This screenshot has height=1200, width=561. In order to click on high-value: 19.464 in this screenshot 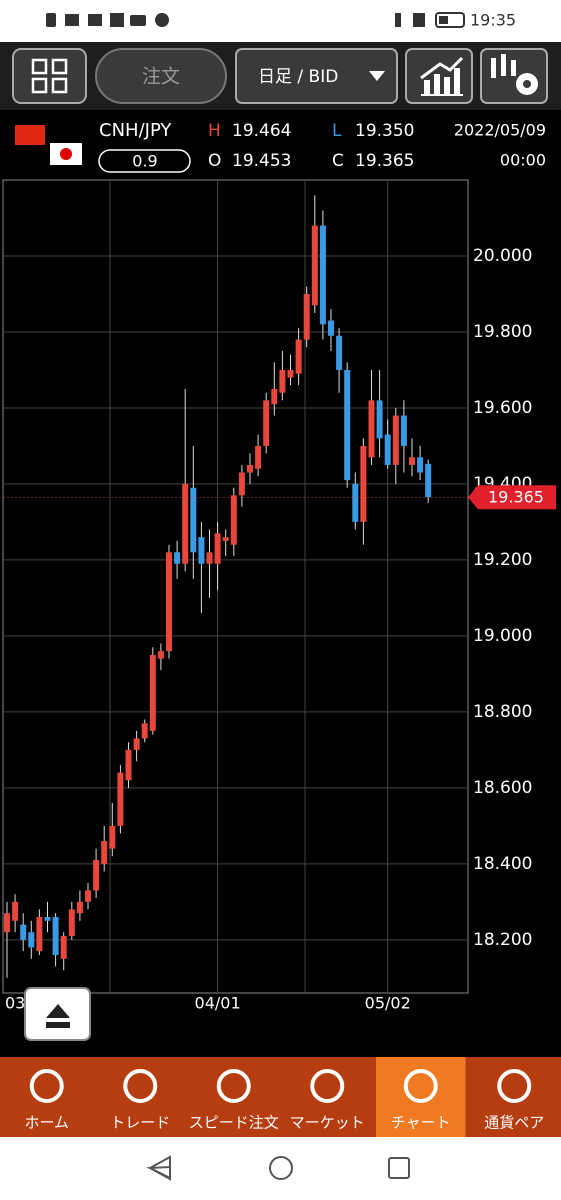, I will do `click(261, 131)`.